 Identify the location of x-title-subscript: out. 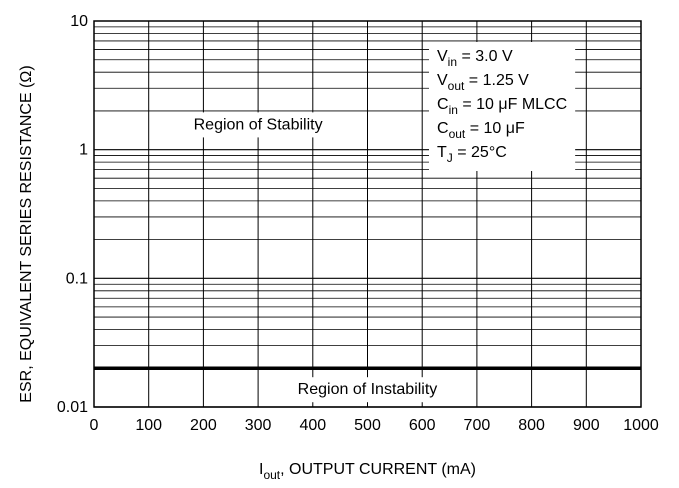
(271, 475).